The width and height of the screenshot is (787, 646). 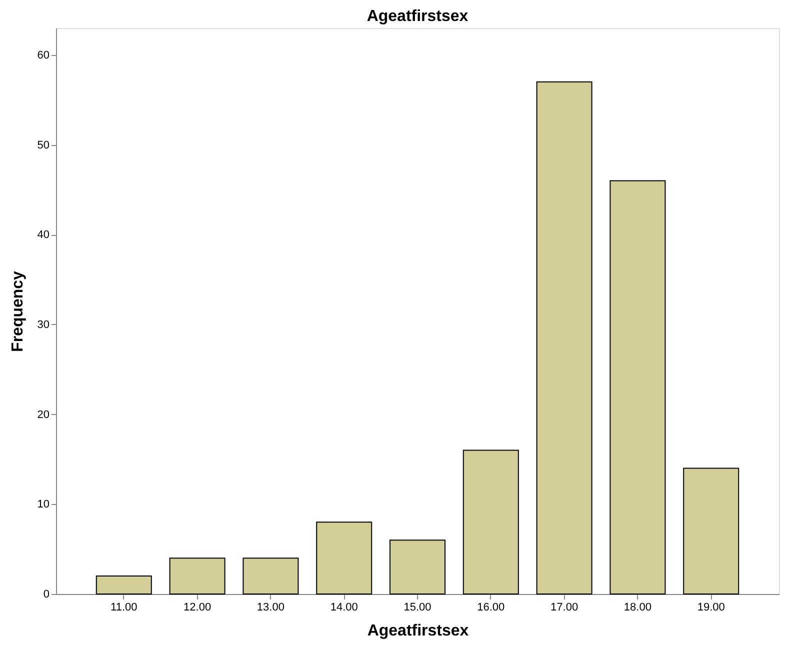 What do you see at coordinates (270, 608) in the screenshot?
I see `x-tick-label: 13.00` at bounding box center [270, 608].